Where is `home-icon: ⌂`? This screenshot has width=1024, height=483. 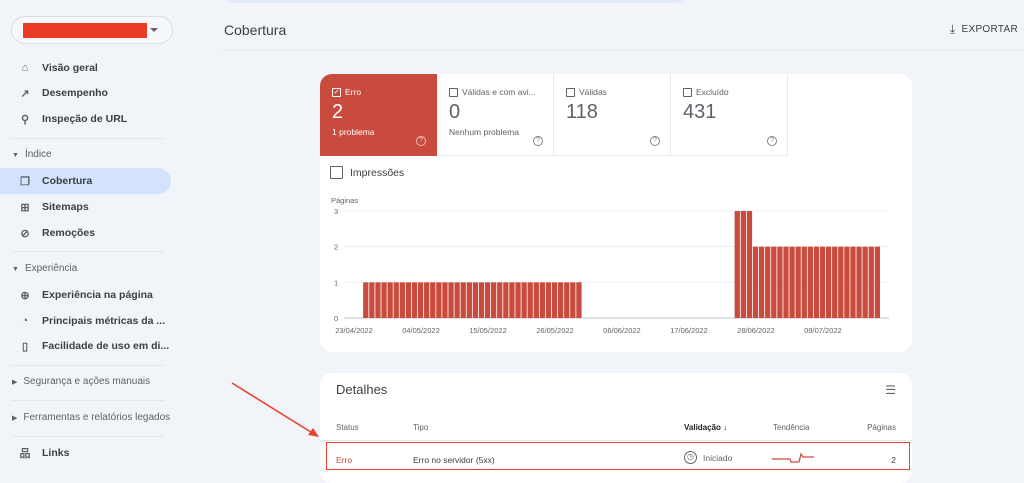
home-icon: ⌂ is located at coordinates (25, 68).